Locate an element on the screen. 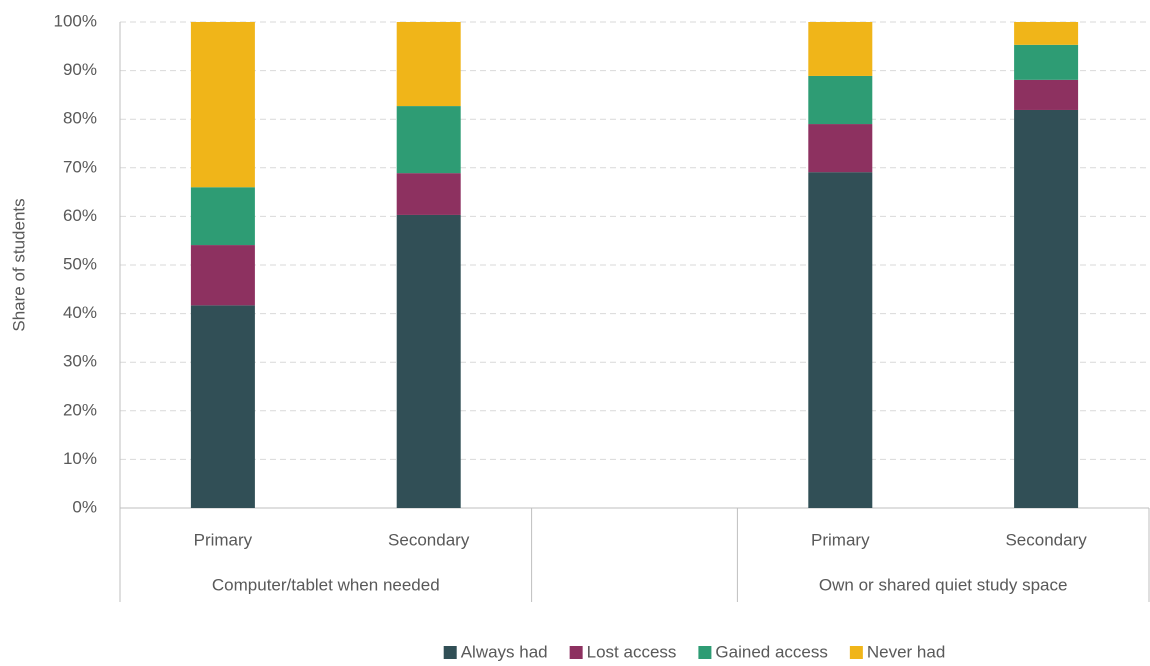  y-tick-label: 30% is located at coordinates (80, 361).